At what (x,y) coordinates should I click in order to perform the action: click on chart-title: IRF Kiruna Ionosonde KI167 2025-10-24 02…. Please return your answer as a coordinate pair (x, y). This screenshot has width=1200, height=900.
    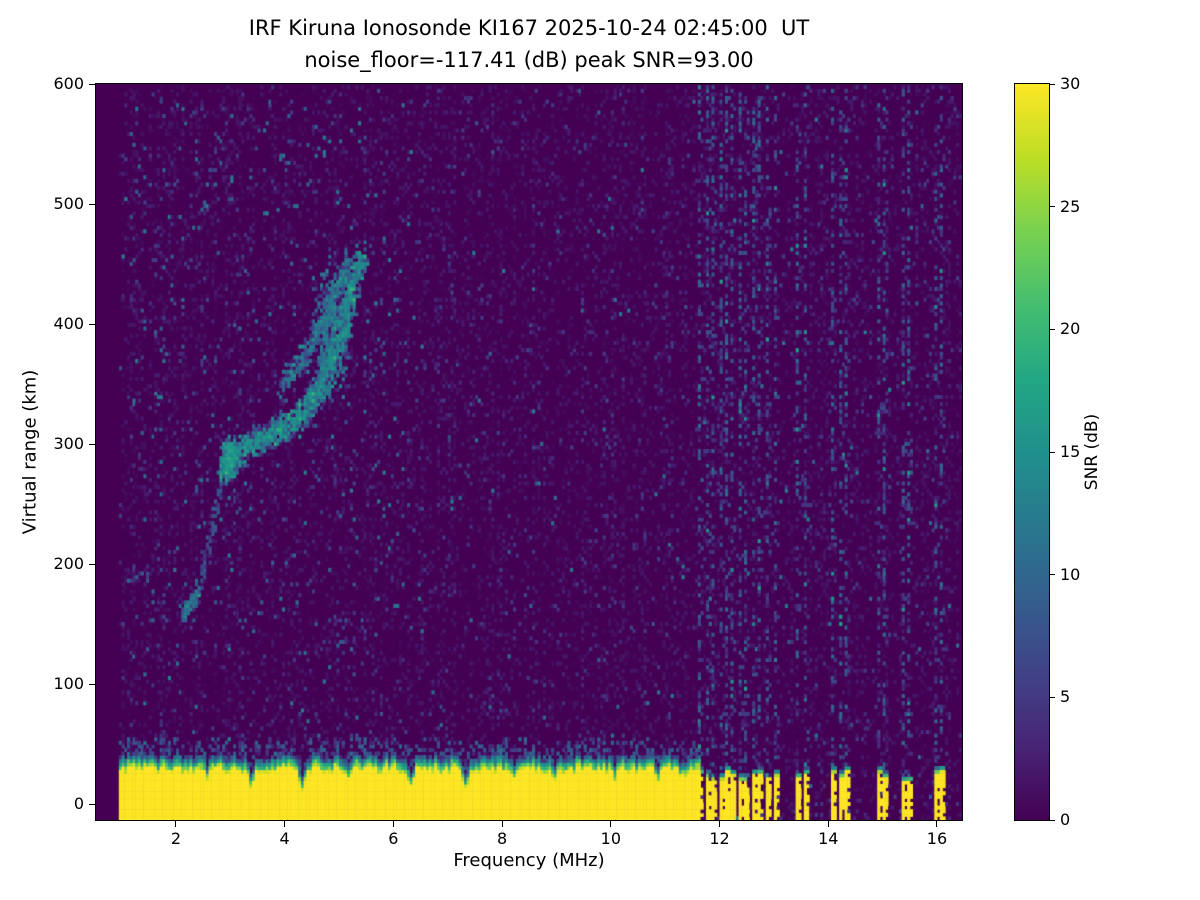
    Looking at the image, I should click on (529, 28).